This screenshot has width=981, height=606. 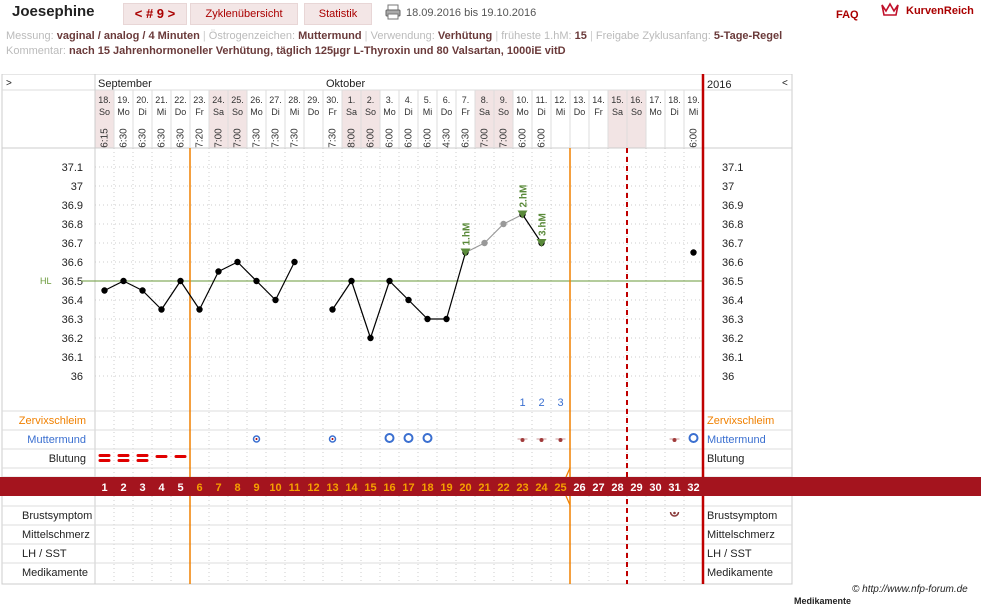 I want to click on printer-icon, so click(x=393, y=14).